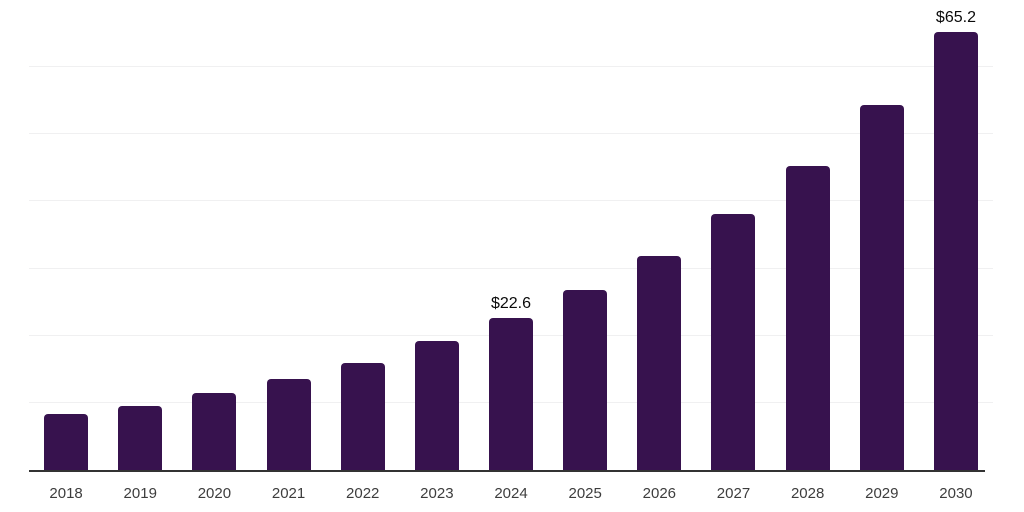  Describe the element at coordinates (659, 362) in the screenshot. I see `bar-2026` at that location.